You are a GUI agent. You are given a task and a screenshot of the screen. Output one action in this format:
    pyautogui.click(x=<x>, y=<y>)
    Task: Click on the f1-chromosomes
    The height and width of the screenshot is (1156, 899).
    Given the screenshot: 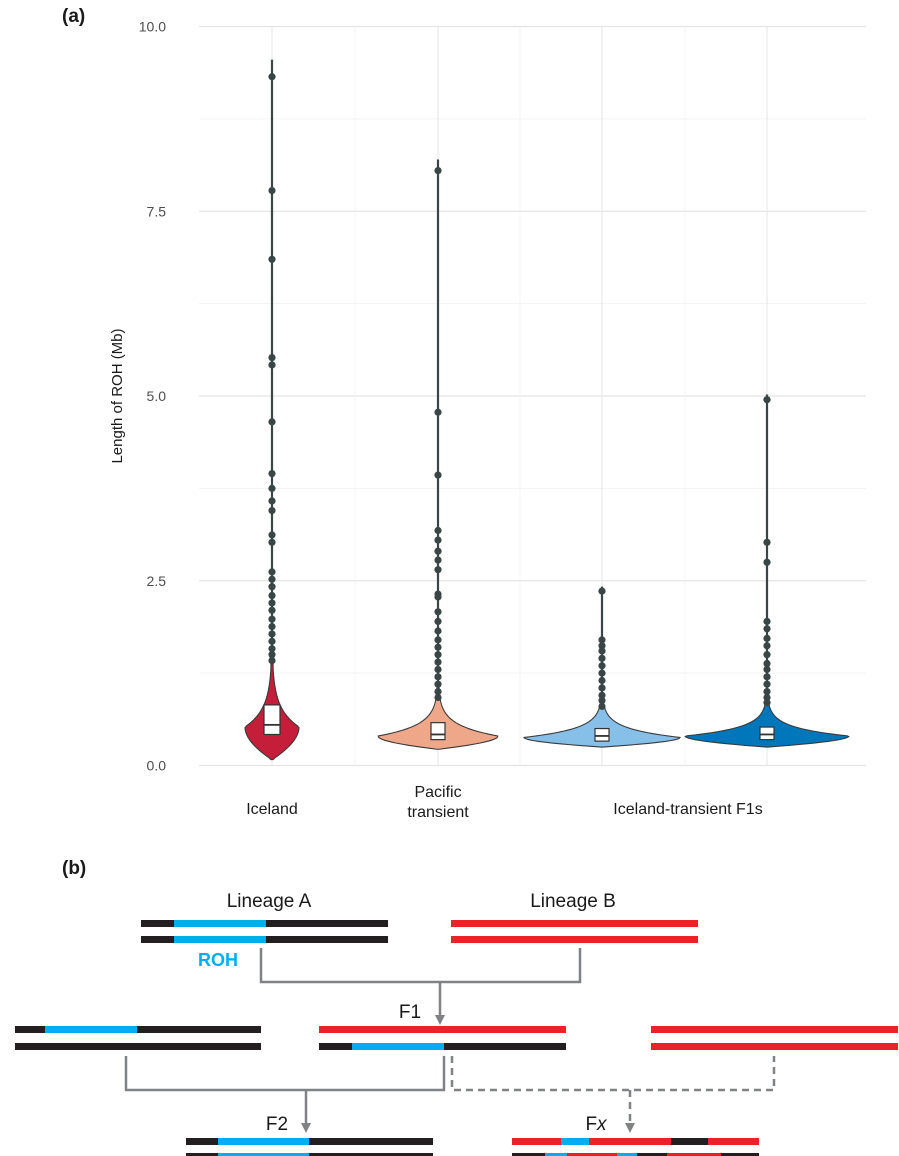 What is the action you would take?
    pyautogui.click(x=442, y=1038)
    